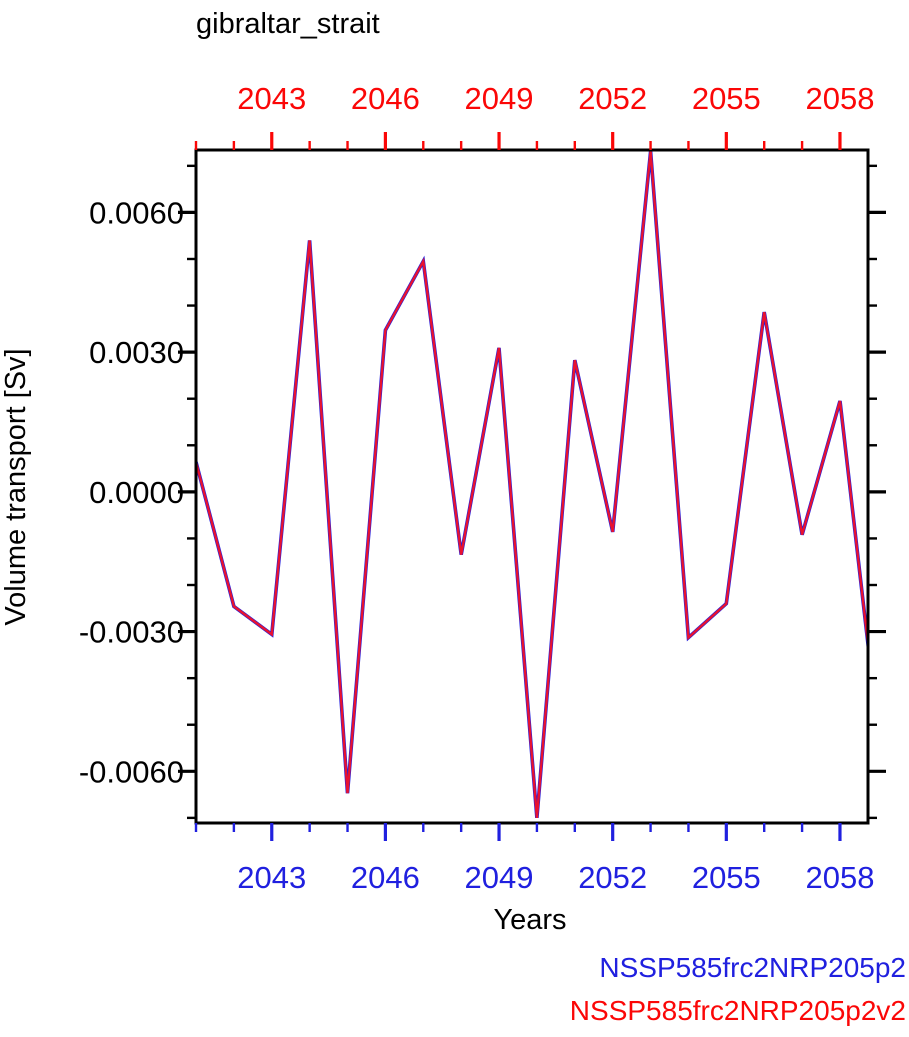 The image size is (909, 1037). I want to click on x-tick-label-top: 2043, so click(271, 98).